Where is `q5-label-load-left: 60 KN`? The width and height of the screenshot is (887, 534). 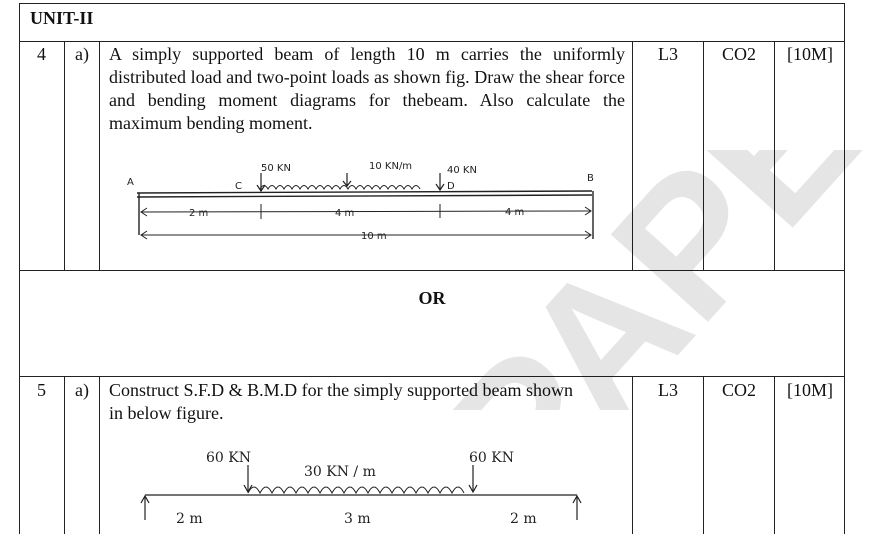 q5-label-load-left: 60 KN is located at coordinates (228, 458).